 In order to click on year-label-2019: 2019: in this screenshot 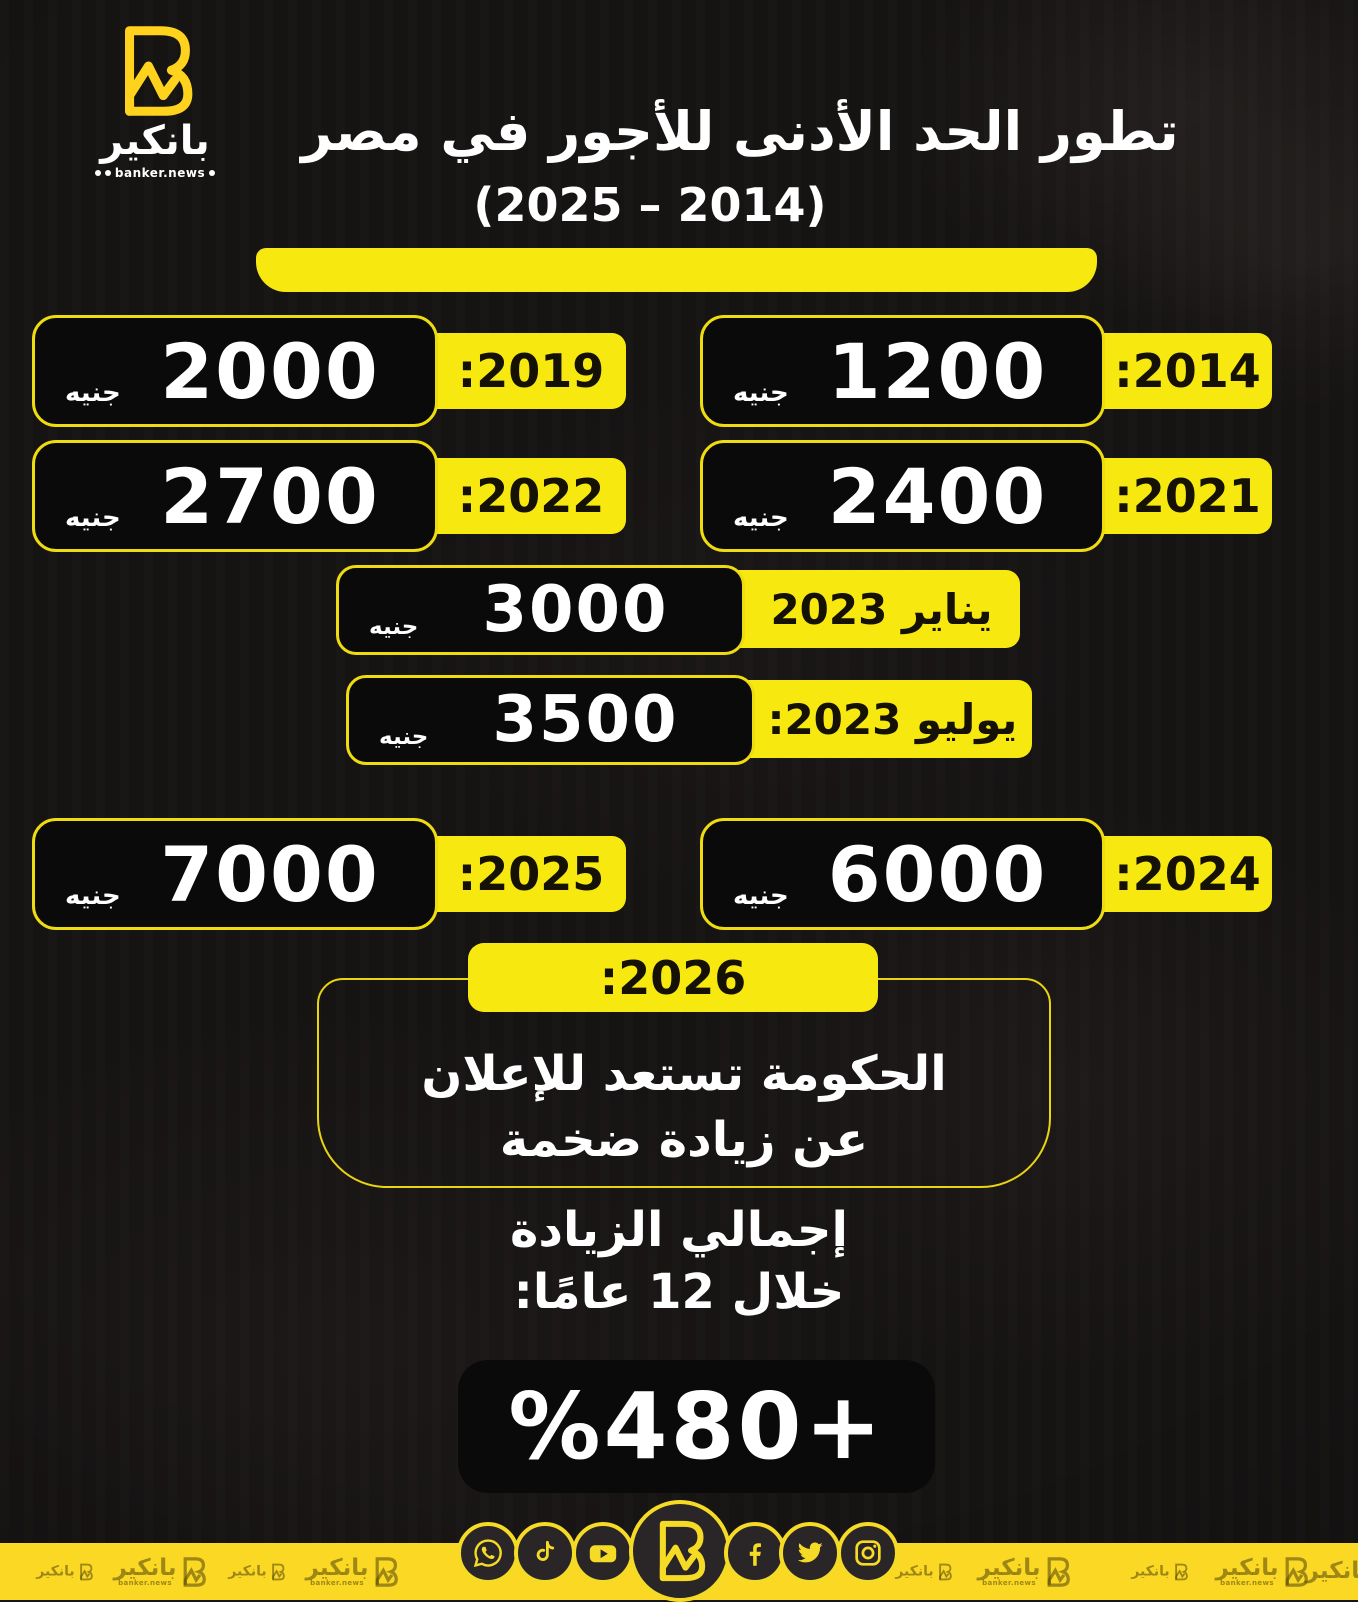, I will do `click(522, 371)`.